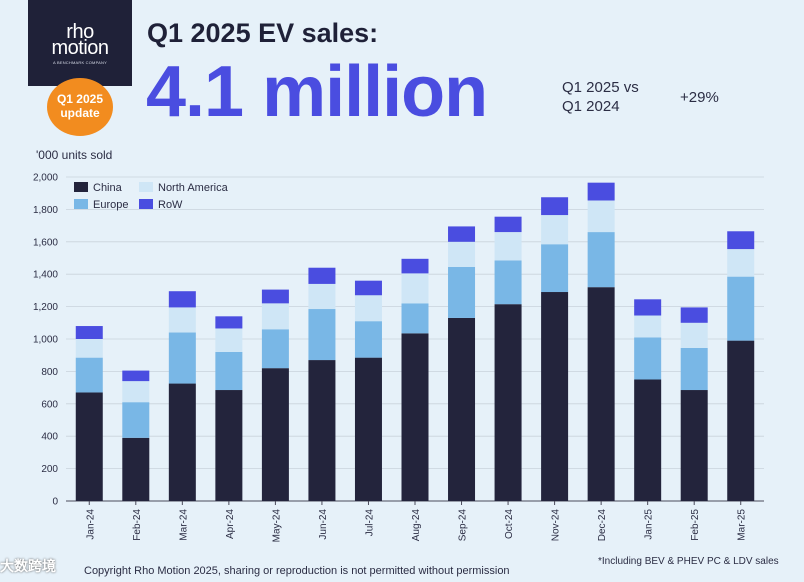 This screenshot has width=804, height=582. What do you see at coordinates (80, 48) in the screenshot?
I see `logo-word-motion: motion` at bounding box center [80, 48].